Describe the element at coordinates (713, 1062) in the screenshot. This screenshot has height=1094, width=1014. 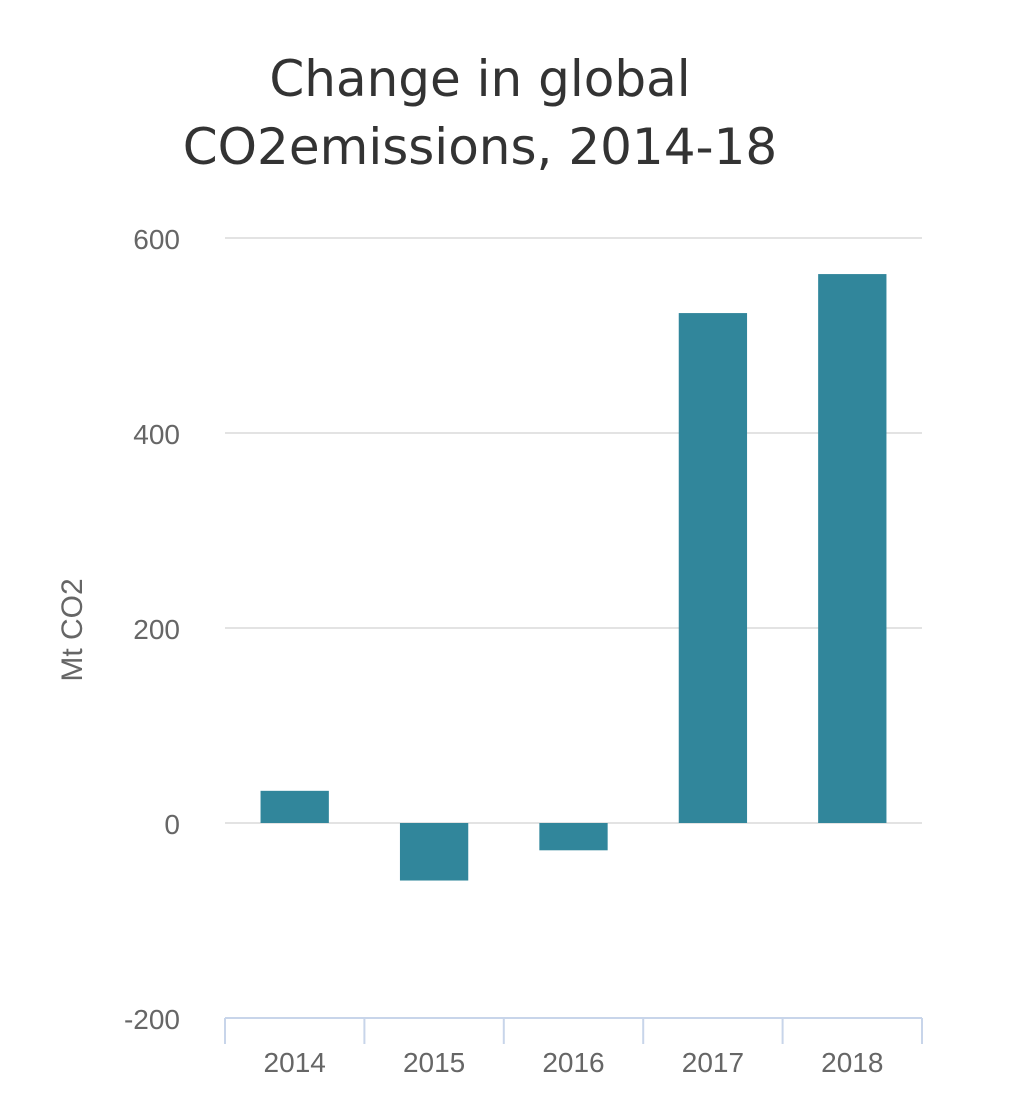
I see `x-tick-label-2017: 2017` at that location.